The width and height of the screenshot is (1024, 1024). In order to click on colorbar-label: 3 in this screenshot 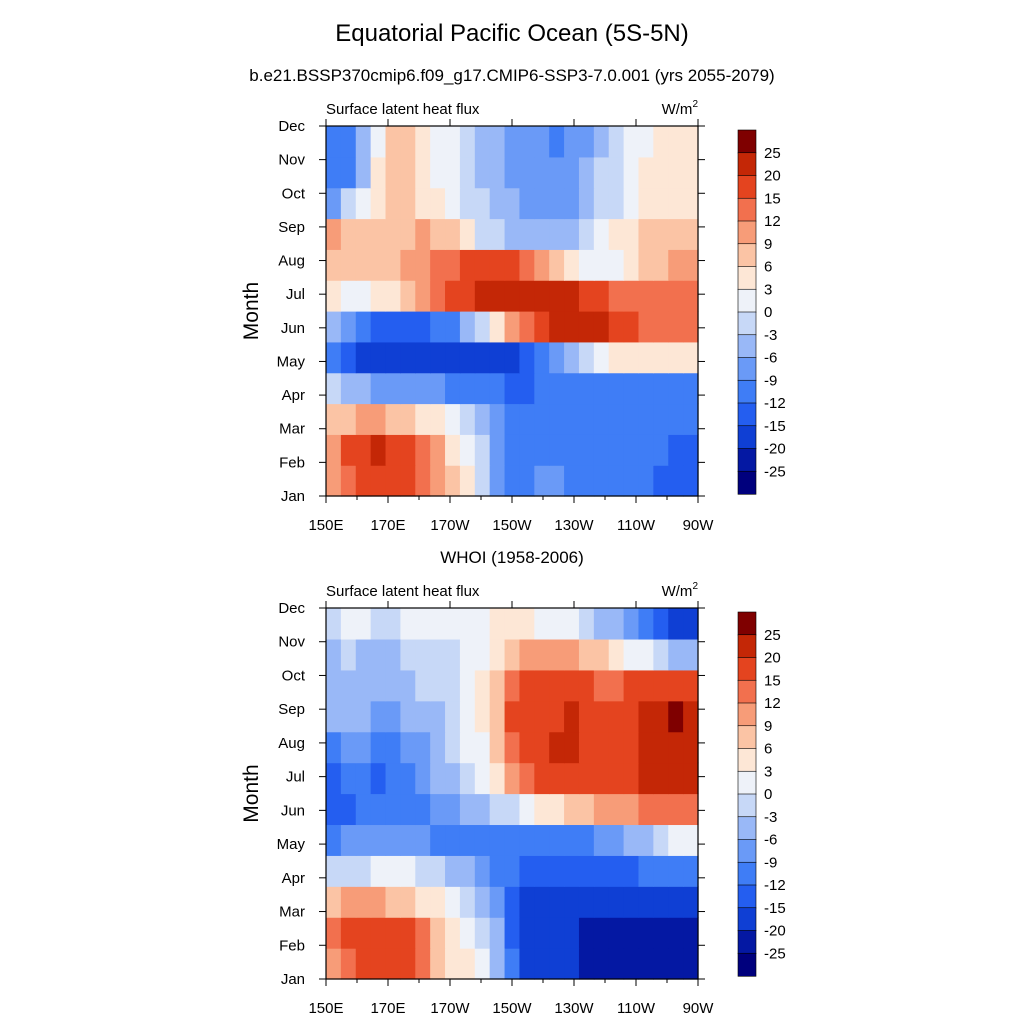, I will do `click(768, 771)`.